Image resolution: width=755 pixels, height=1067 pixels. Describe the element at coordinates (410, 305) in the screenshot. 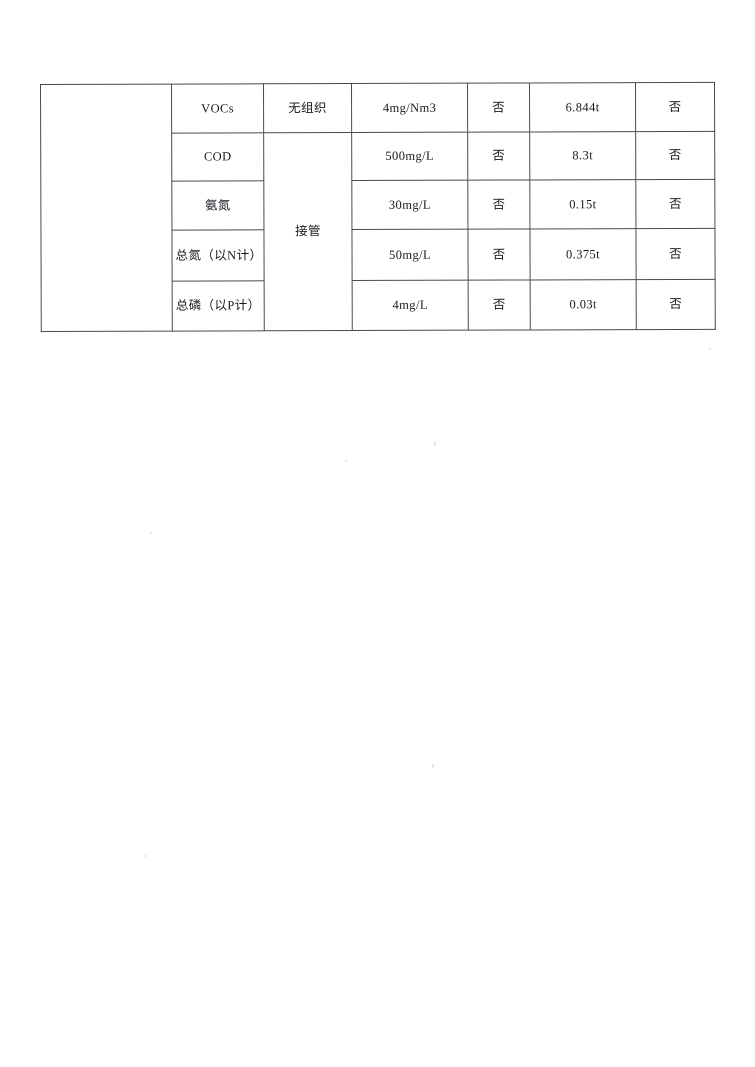

I see `cell-concentration-5: 4mg/L` at that location.